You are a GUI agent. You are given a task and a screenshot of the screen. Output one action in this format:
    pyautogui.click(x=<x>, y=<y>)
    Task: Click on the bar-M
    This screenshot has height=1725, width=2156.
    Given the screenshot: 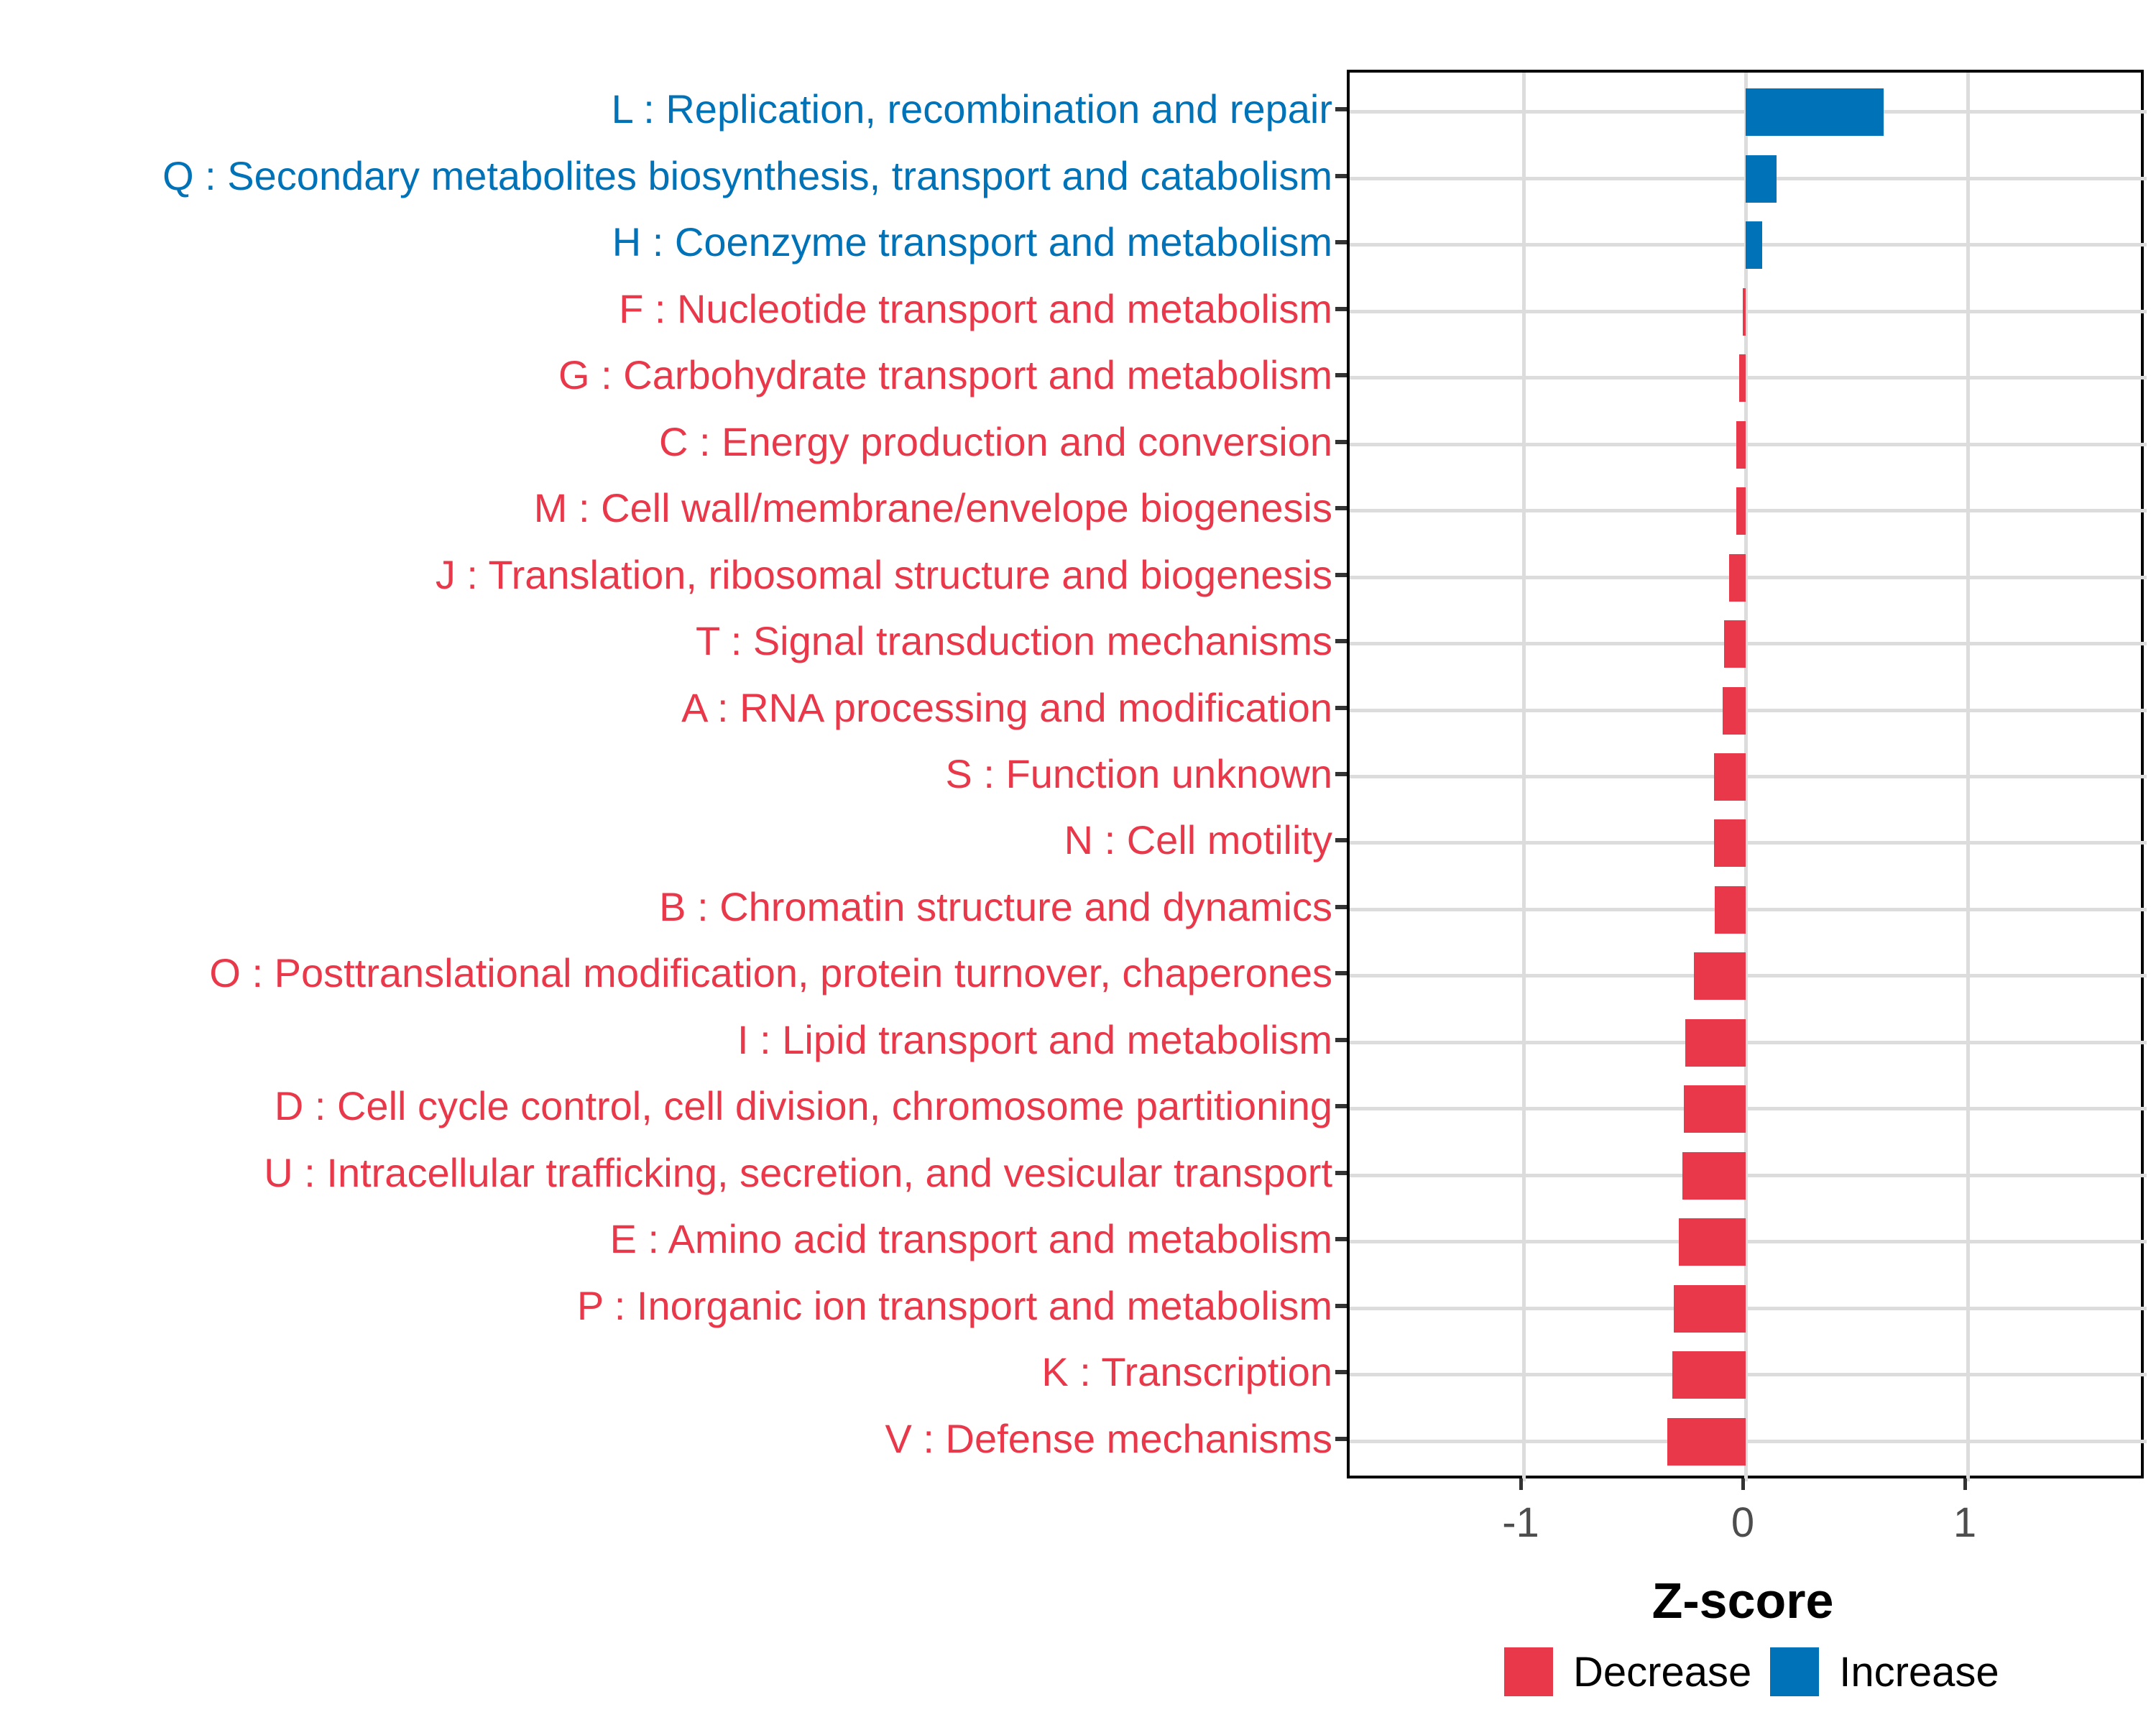 What is the action you would take?
    pyautogui.click(x=1741, y=511)
    